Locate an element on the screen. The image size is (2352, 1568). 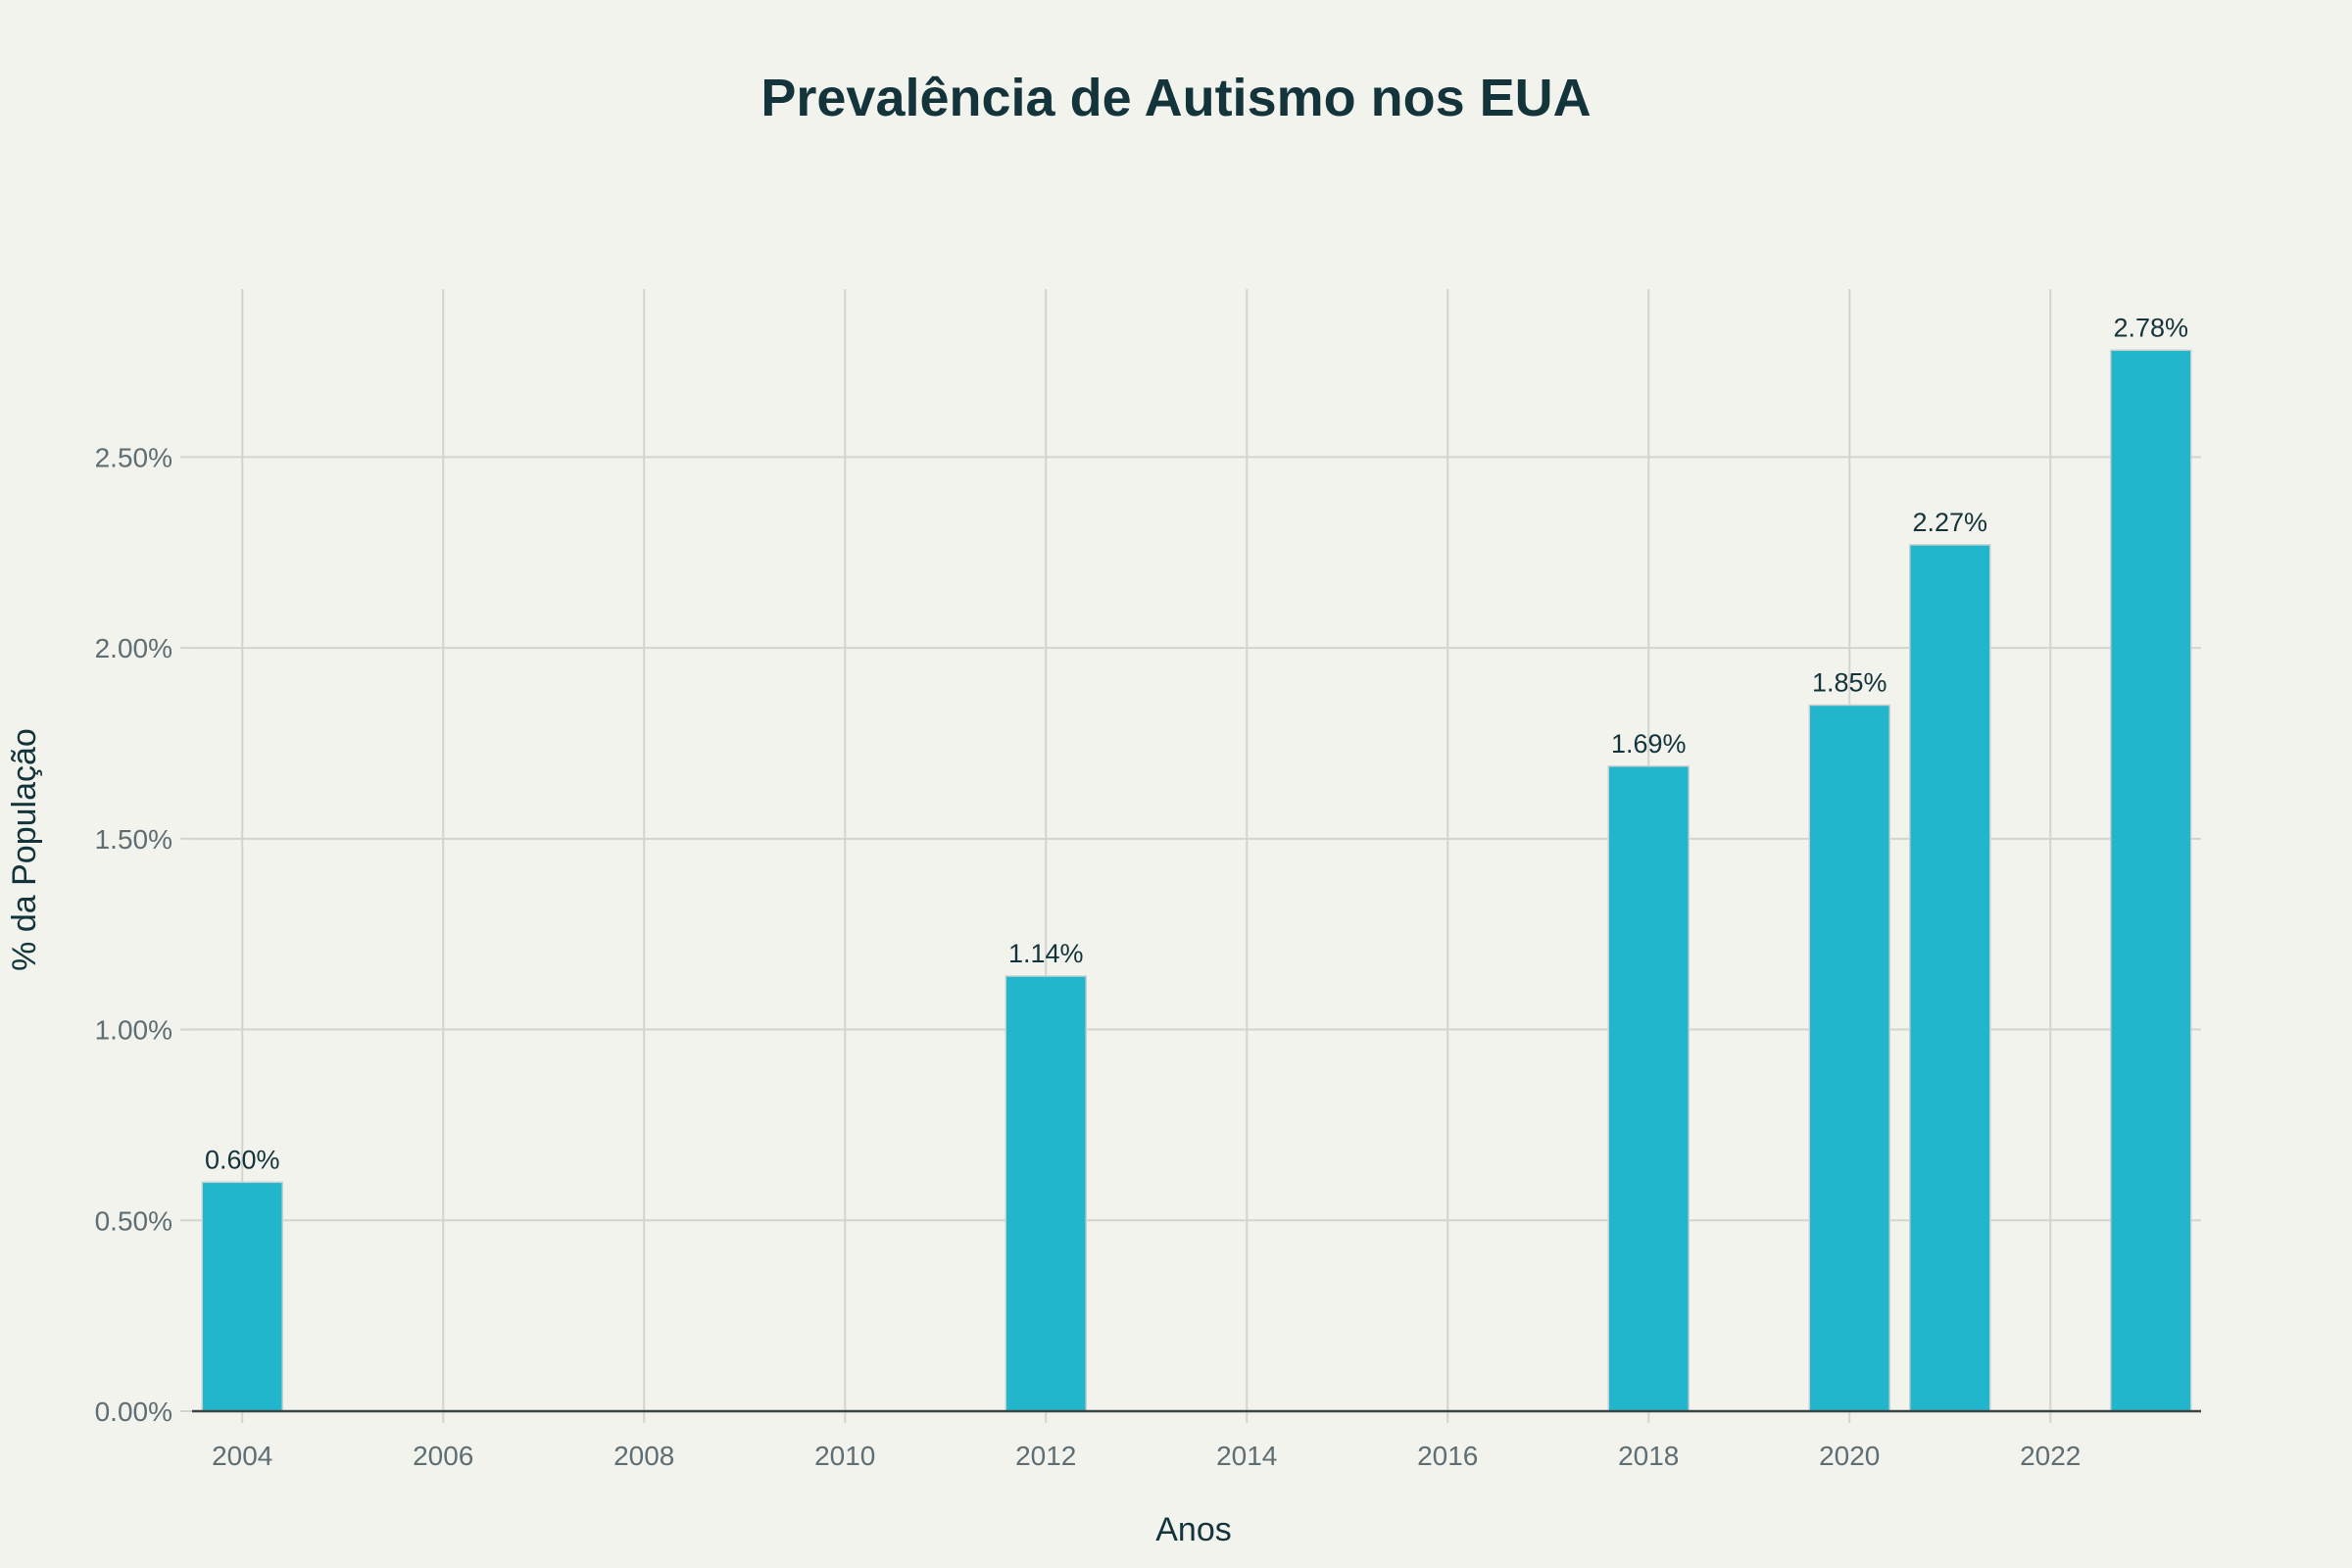
bar-2004 is located at coordinates (242, 1296).